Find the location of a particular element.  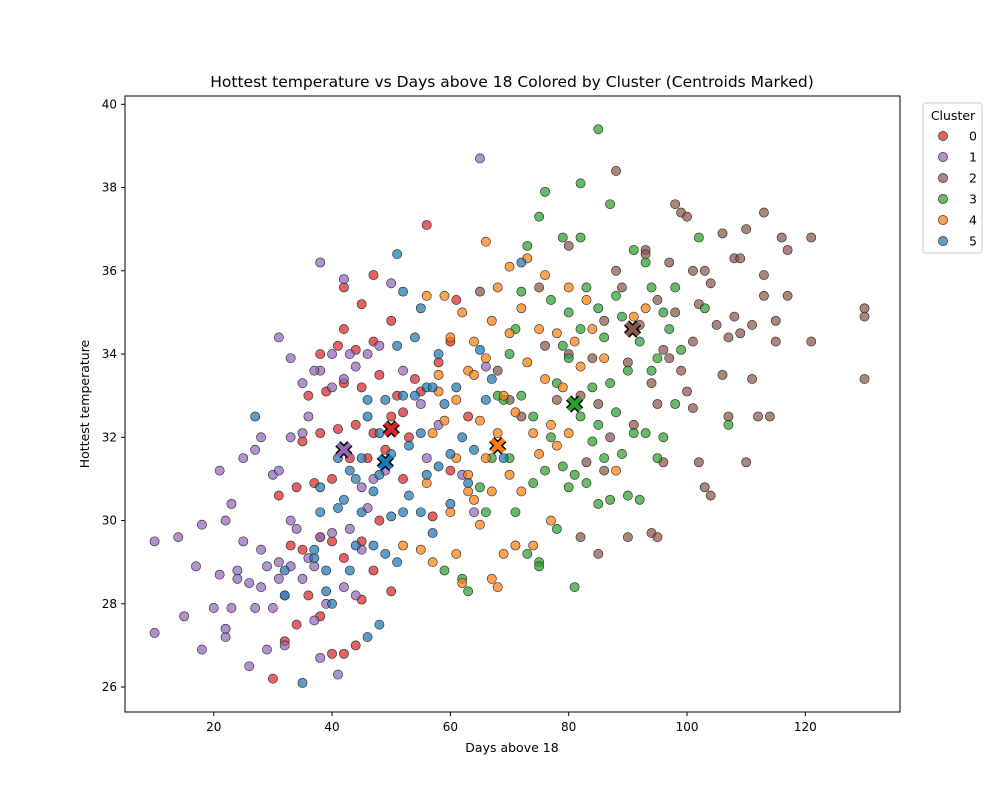

legend-marker is located at coordinates (943, 199).